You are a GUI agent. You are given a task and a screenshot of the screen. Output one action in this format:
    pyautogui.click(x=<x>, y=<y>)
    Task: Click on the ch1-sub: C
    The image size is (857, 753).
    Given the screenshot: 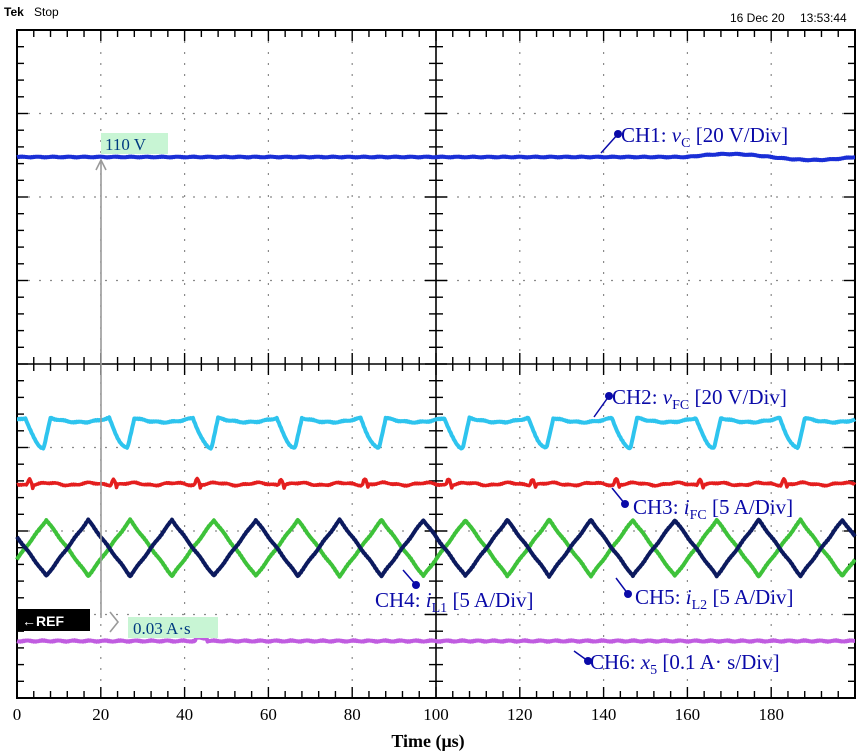 What is the action you would take?
    pyautogui.click(x=685, y=143)
    